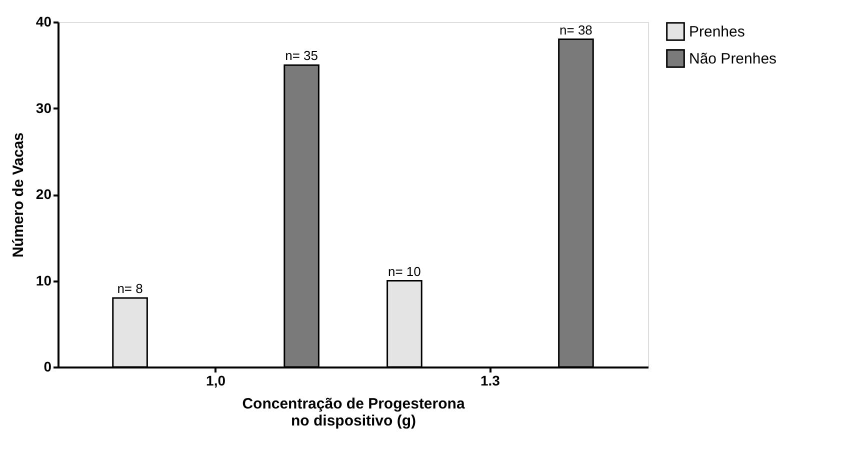  What do you see at coordinates (48, 366) in the screenshot?
I see `y-tick-label: 0` at bounding box center [48, 366].